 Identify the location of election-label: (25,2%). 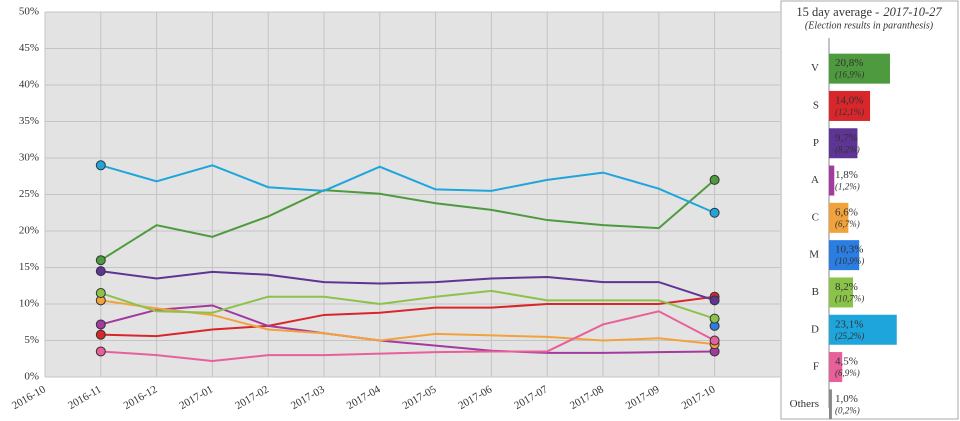
(849, 336).